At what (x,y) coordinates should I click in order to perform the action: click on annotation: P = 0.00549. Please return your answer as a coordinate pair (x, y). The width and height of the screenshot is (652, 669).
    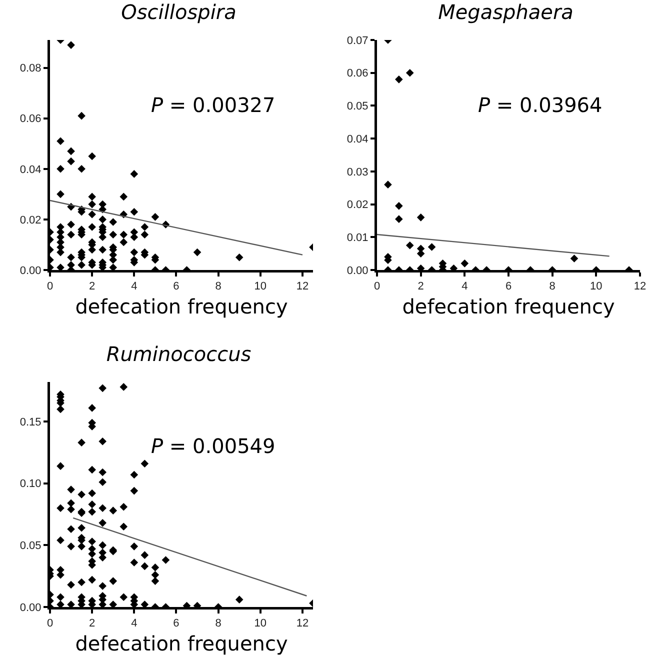
    Looking at the image, I should click on (213, 446).